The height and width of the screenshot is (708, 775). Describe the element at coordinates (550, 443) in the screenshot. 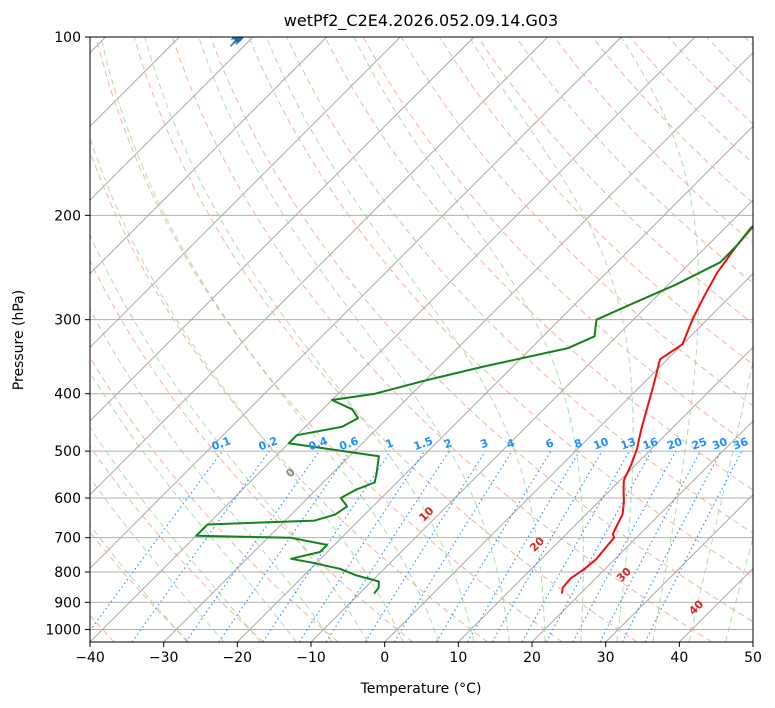

I see `mixing-ratio-label: 6` at that location.